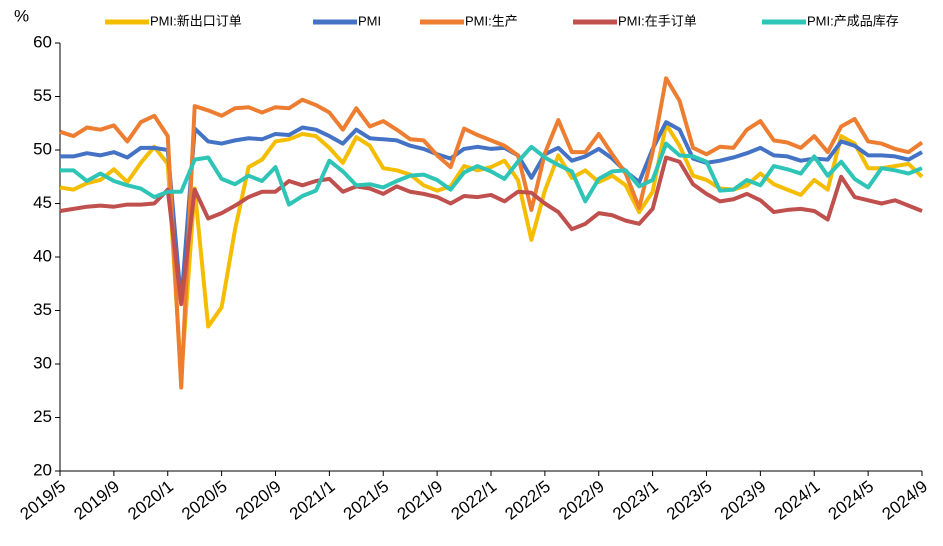 This screenshot has height=546, width=943. I want to click on x-tick-label: 2021/1, so click(312, 500).